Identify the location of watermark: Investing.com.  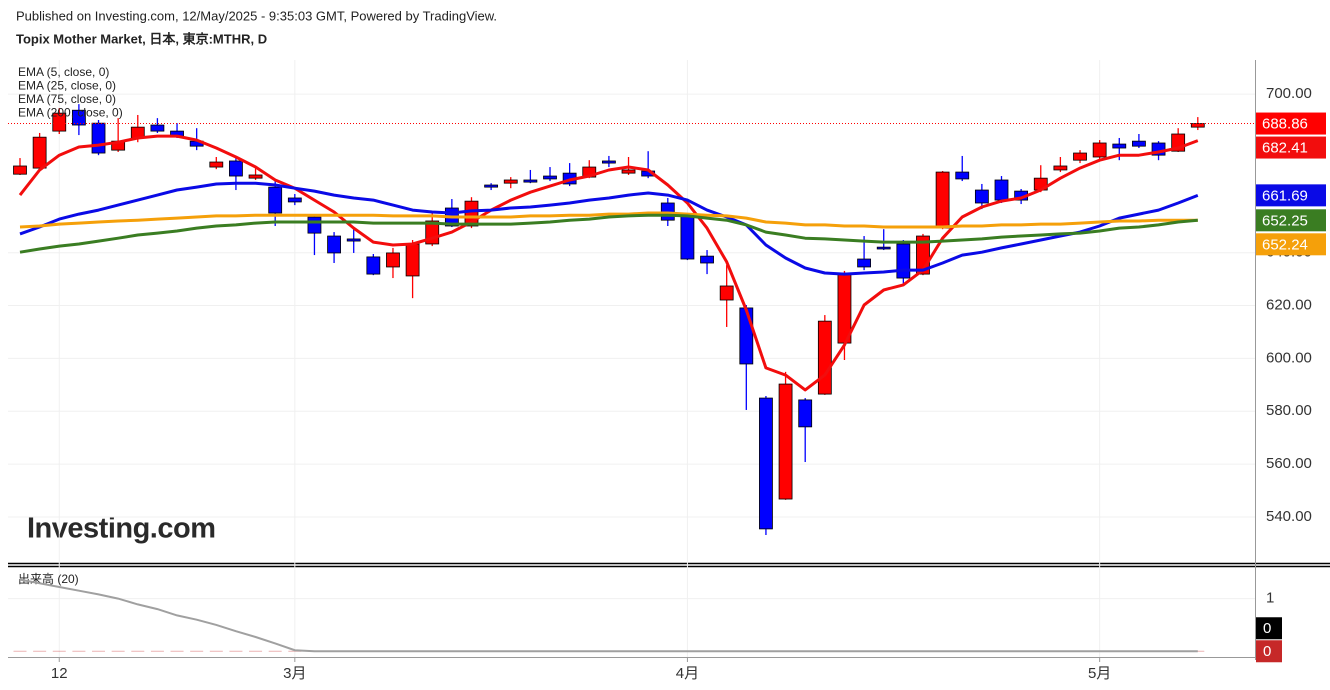
(121, 529).